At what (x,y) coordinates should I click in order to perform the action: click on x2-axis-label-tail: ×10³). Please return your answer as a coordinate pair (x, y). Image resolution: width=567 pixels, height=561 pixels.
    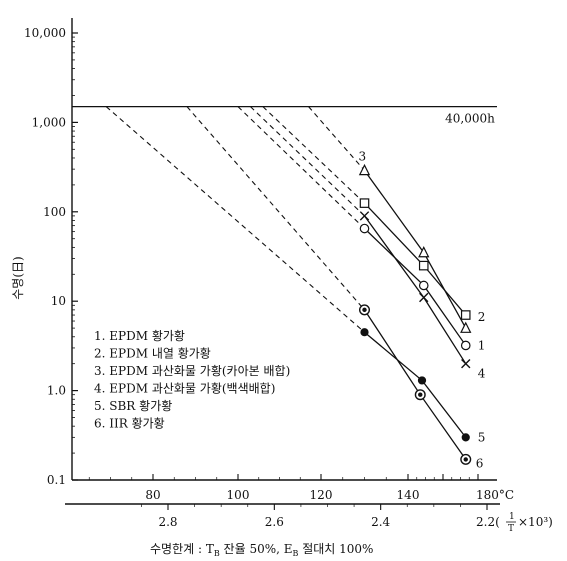
    Looking at the image, I should click on (535, 522).